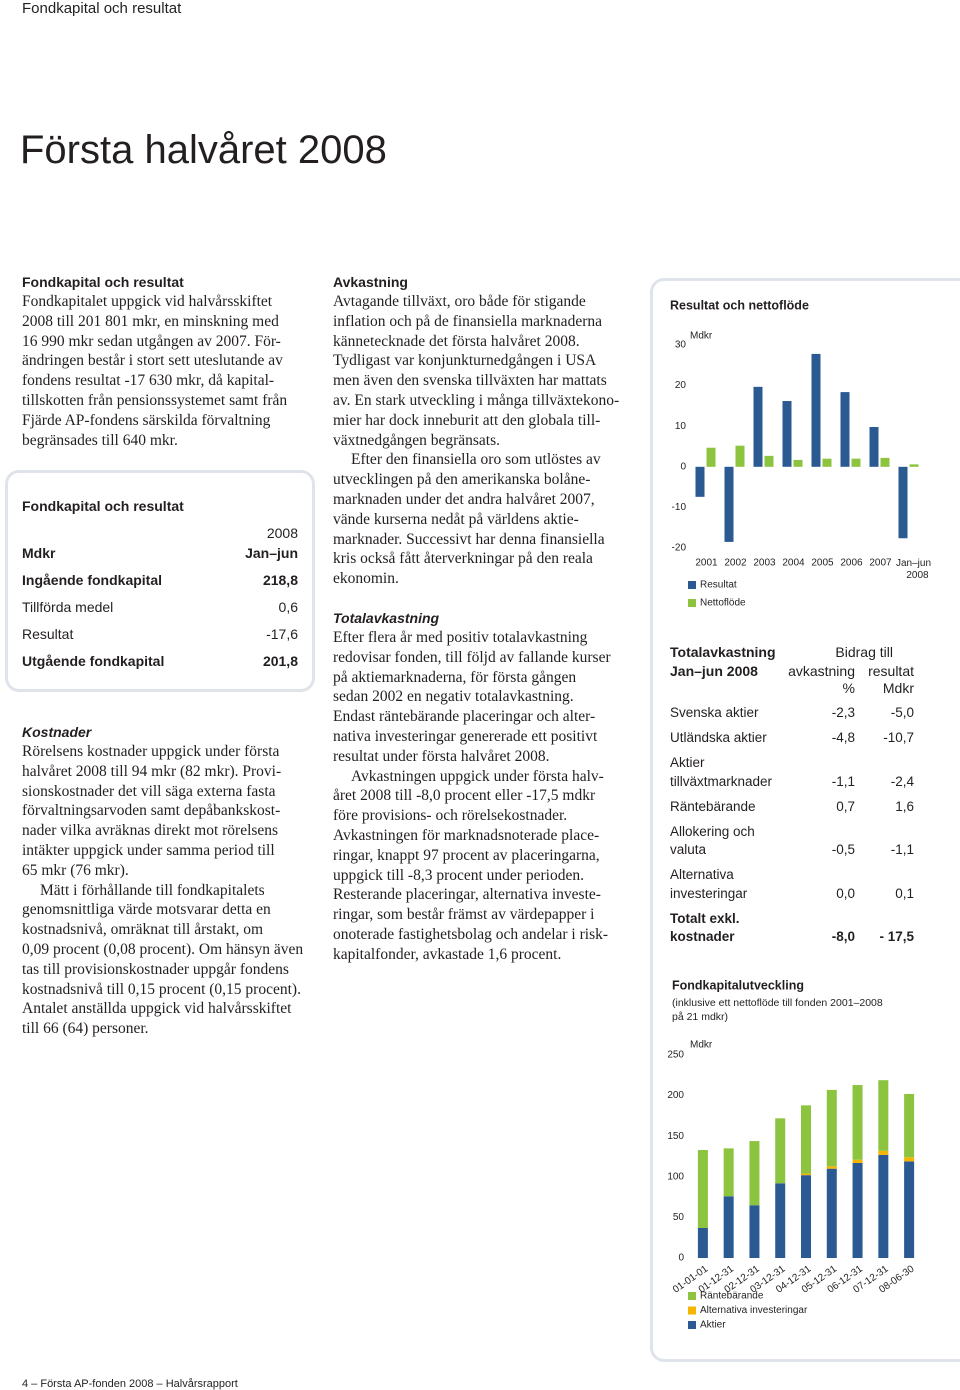  Describe the element at coordinates (845, 806) in the screenshot. I see `table-value: 0,7` at that location.